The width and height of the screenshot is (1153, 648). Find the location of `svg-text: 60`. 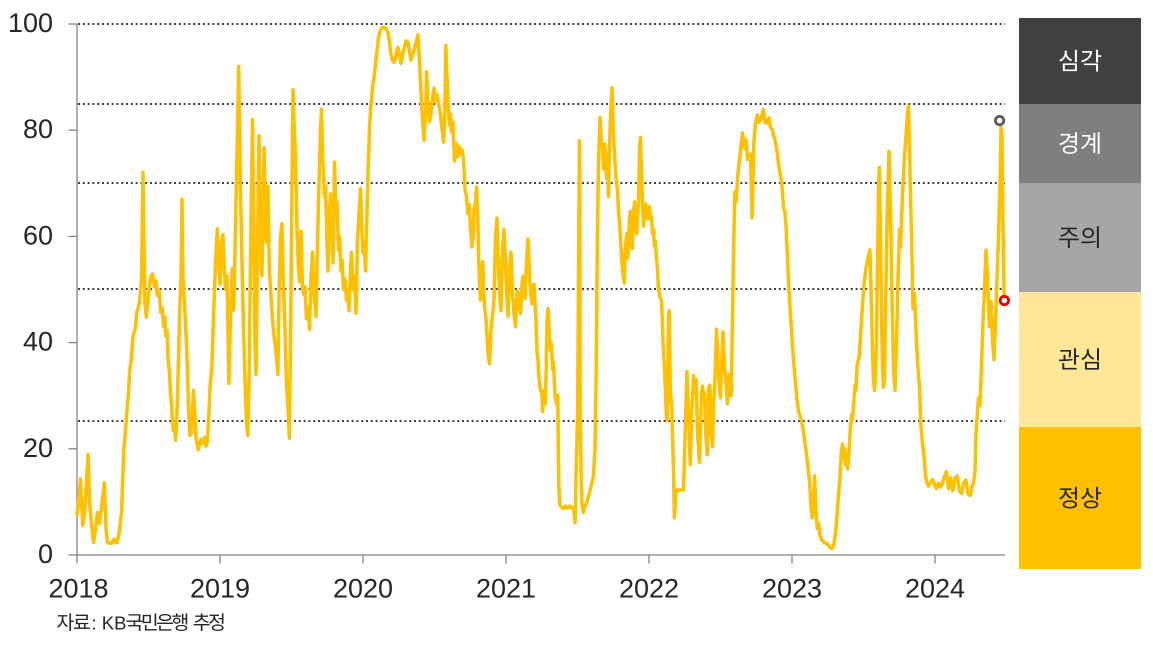

svg-text: 60 is located at coordinates (38, 235).